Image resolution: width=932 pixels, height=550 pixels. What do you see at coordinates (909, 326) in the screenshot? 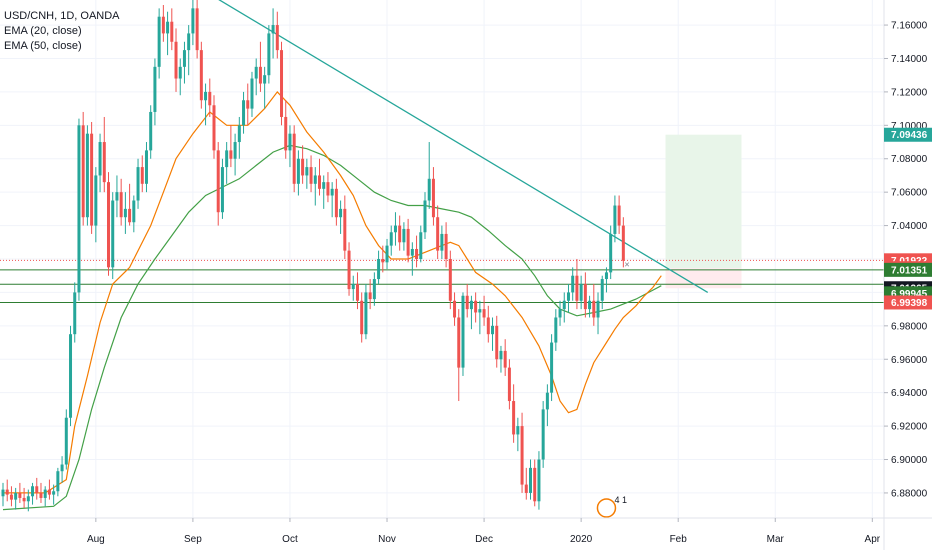
I see `price-tick-label: 6.98000` at bounding box center [909, 326].